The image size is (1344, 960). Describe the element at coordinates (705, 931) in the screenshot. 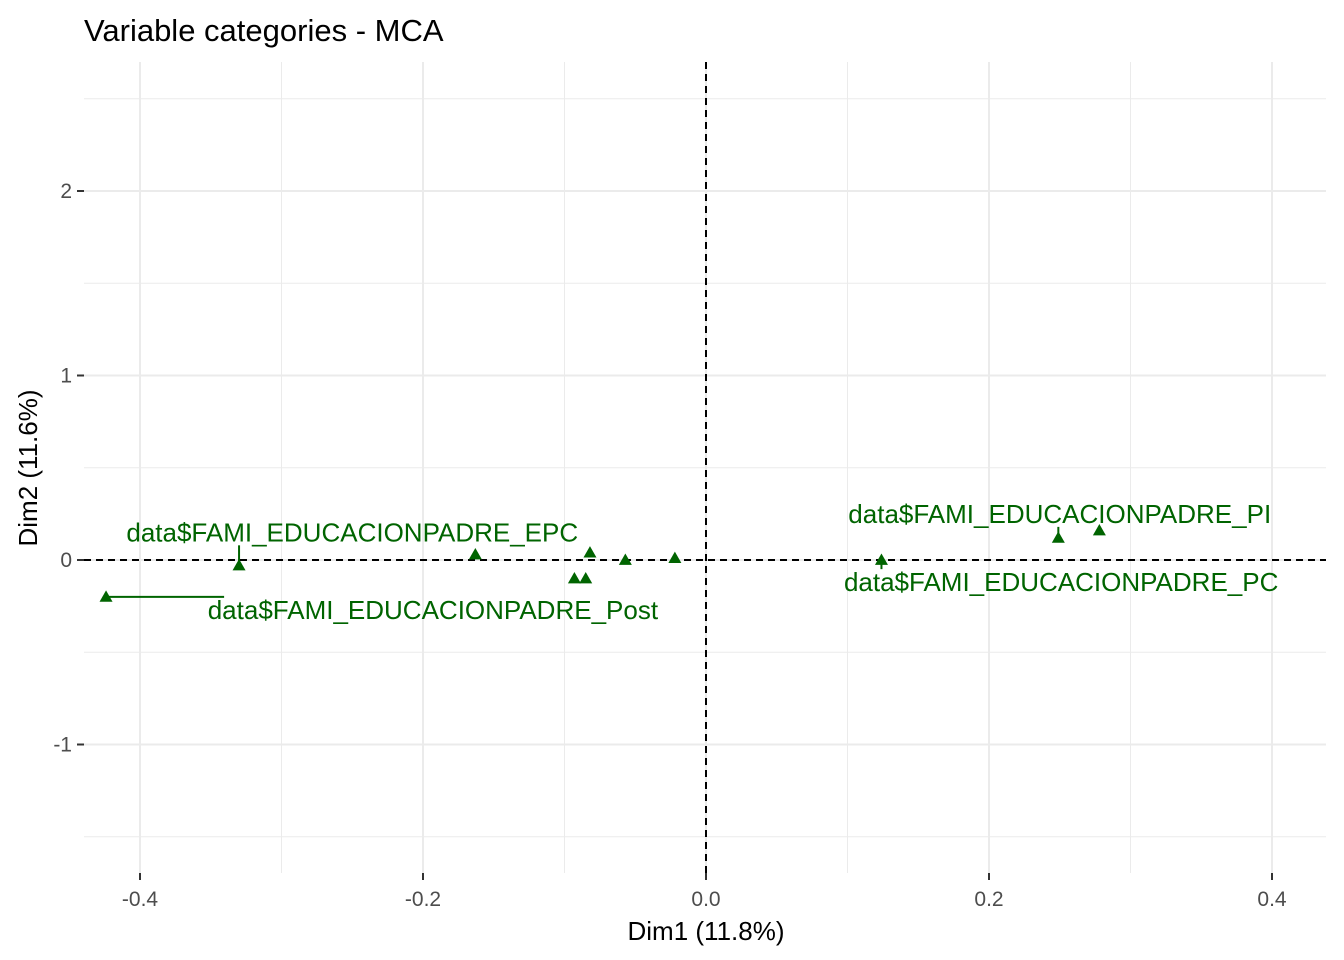

I see `x-axis-title: Dim1 (11.8%)` at that location.